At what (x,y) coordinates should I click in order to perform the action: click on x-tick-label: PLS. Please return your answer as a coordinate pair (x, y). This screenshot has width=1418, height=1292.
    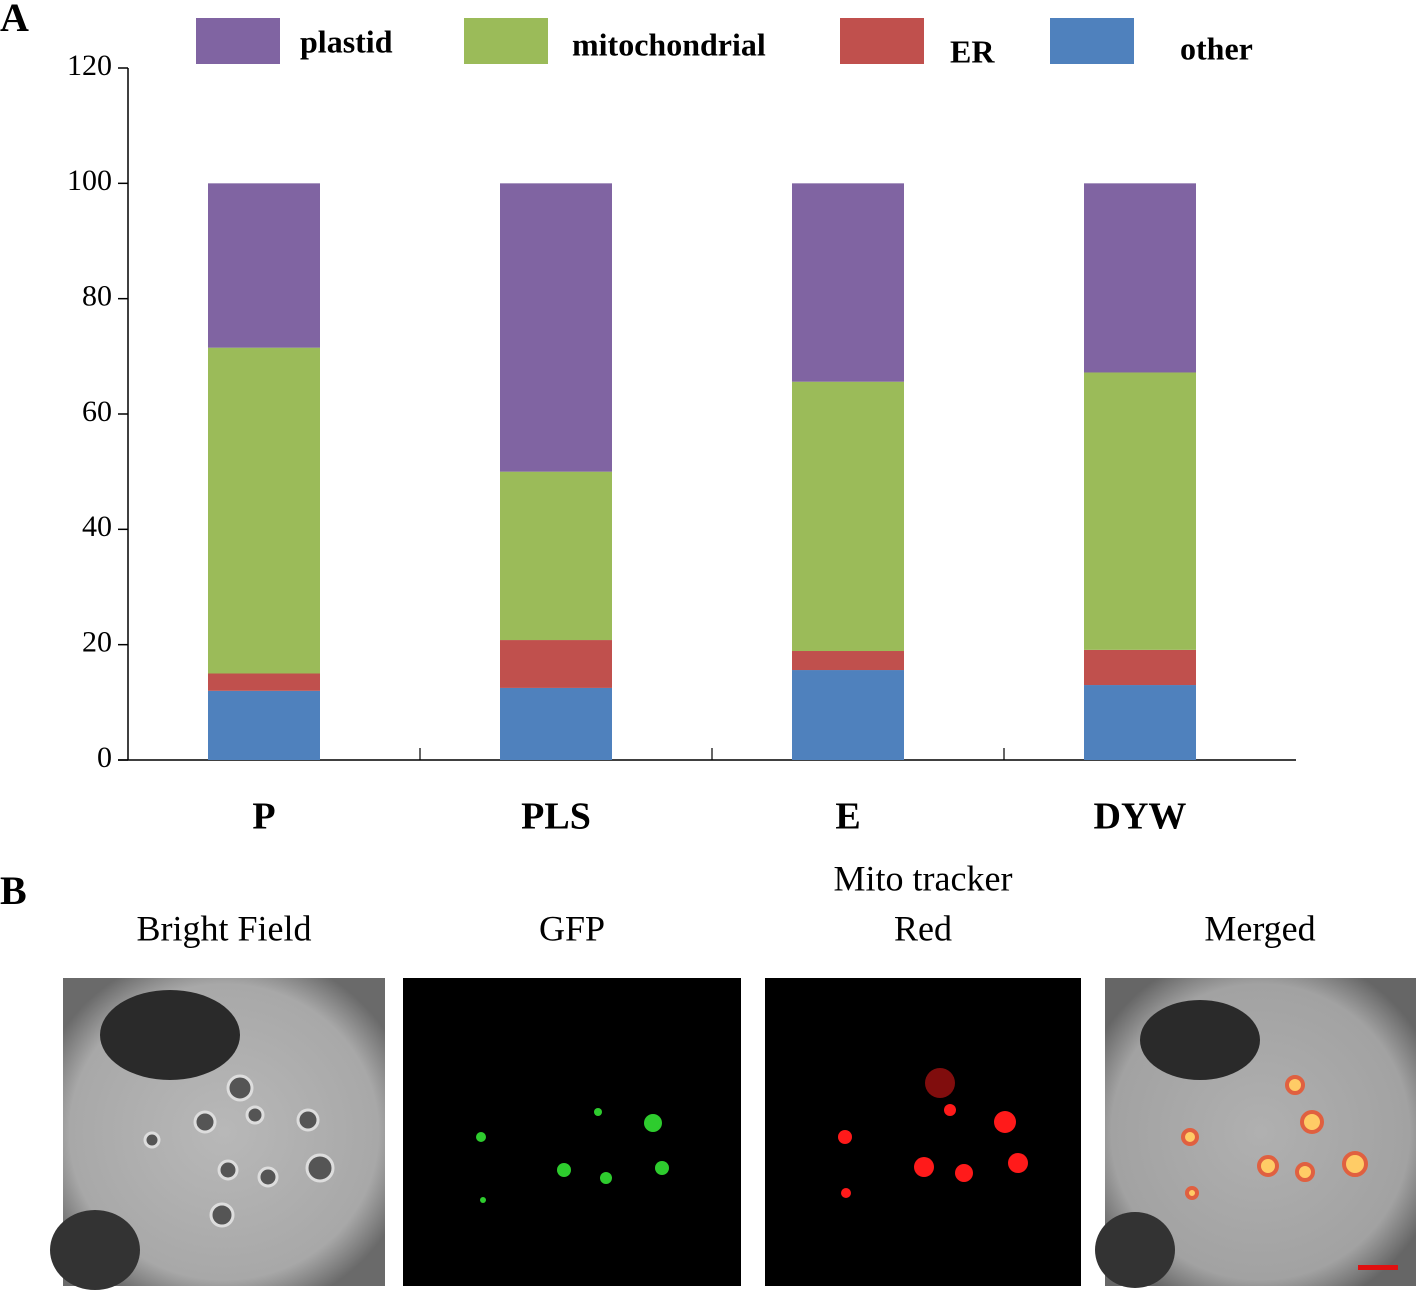
    Looking at the image, I should click on (556, 817).